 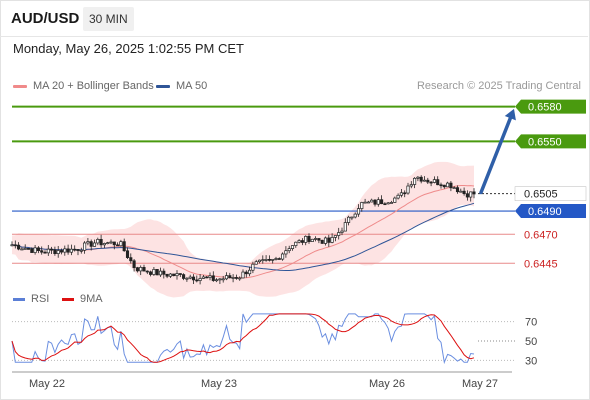 What do you see at coordinates (496, 155) in the screenshot?
I see `projection-arrow-shaft` at bounding box center [496, 155].